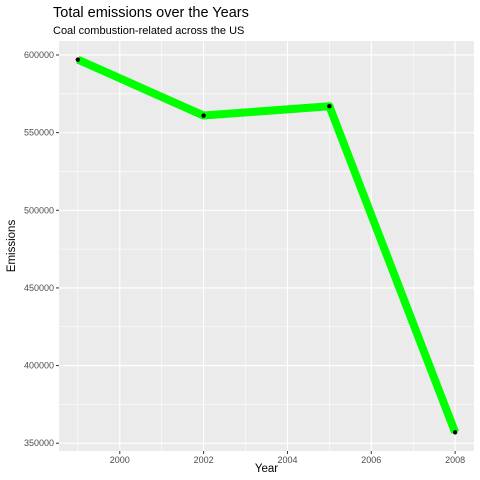 Image resolution: width=480 pixels, height=480 pixels. Describe the element at coordinates (39, 443) in the screenshot. I see `y-tick-label: 350000` at that location.